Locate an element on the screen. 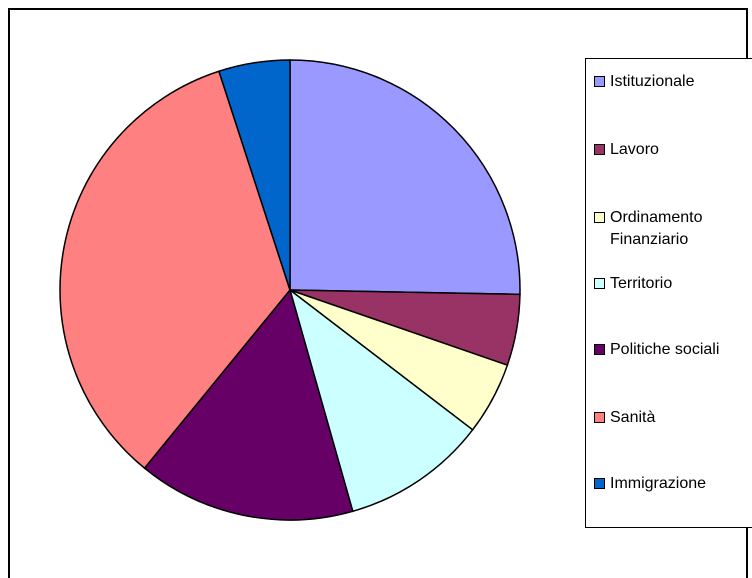  legend-label-line: Politiche sociali is located at coordinates (665, 349).